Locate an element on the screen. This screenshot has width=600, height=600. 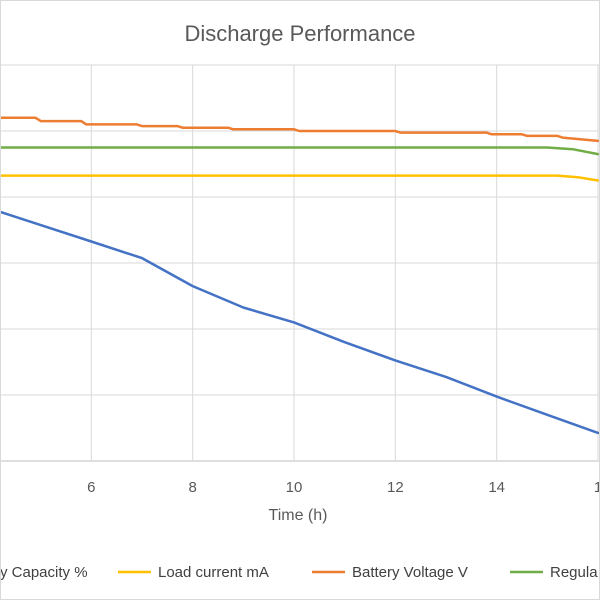
x-tick-label: 14 is located at coordinates (496, 487).